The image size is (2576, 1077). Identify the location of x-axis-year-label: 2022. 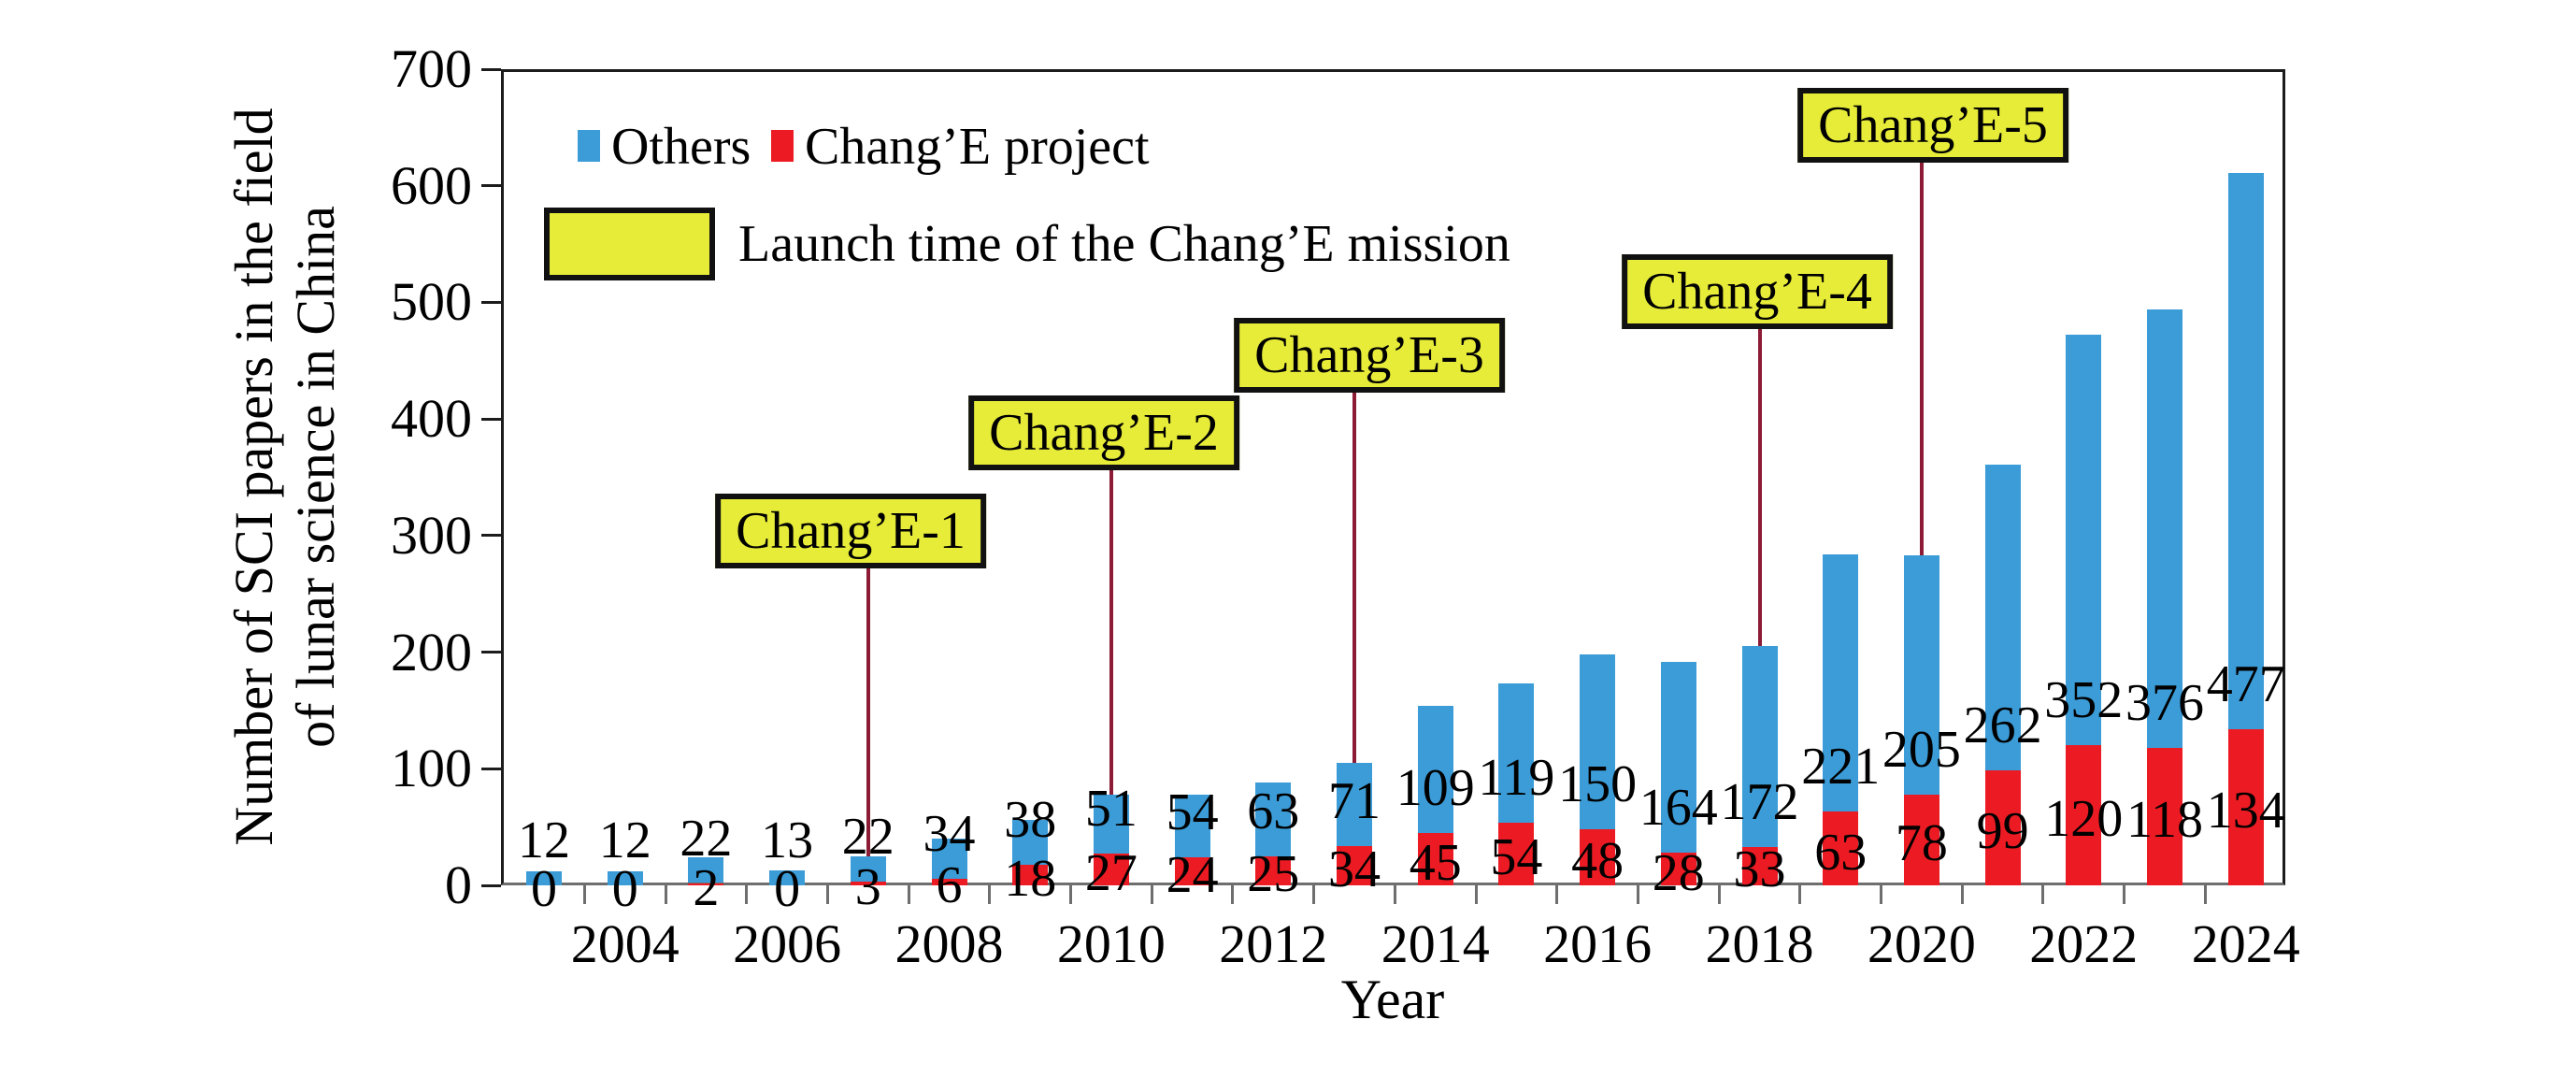
(2084, 944).